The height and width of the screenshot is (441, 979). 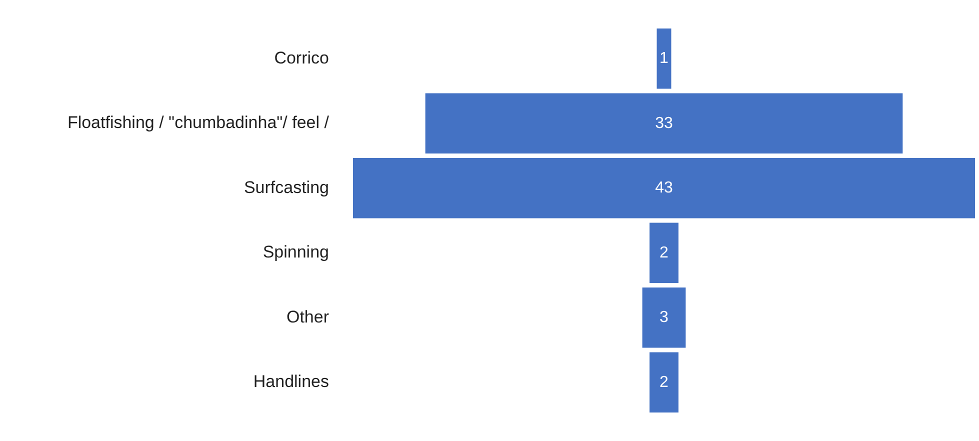 What do you see at coordinates (198, 122) in the screenshot?
I see `category-label: Floatfishing / "chumbadinha"/ feel /` at bounding box center [198, 122].